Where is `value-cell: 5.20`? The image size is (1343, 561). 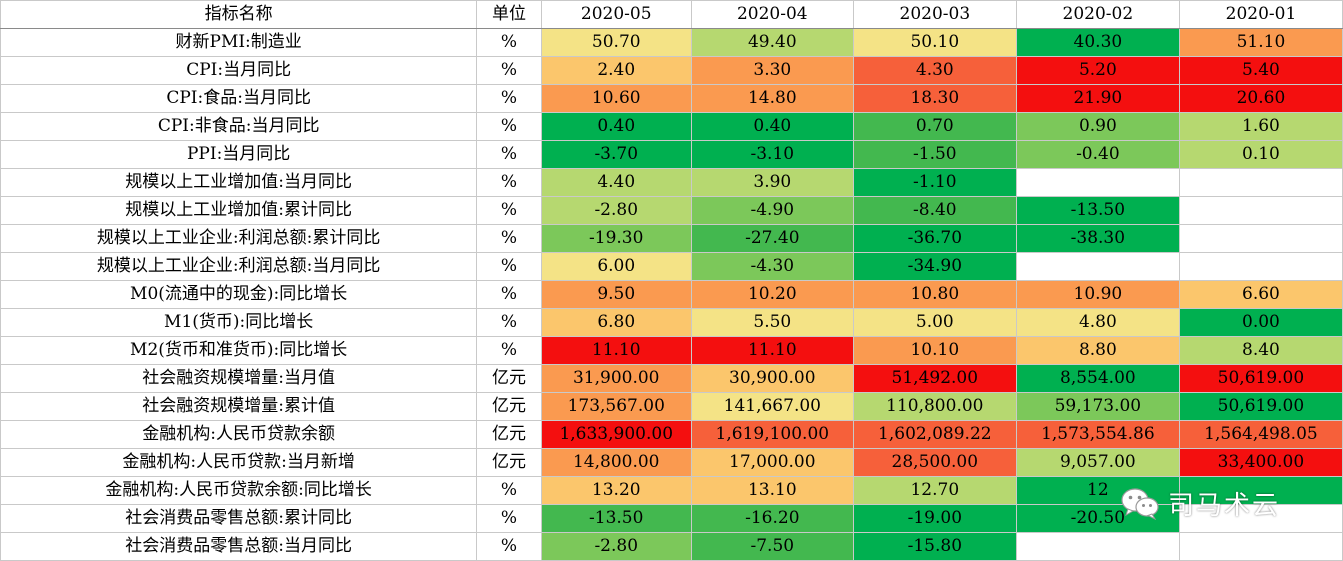
value-cell: 5.20 is located at coordinates (1097, 70).